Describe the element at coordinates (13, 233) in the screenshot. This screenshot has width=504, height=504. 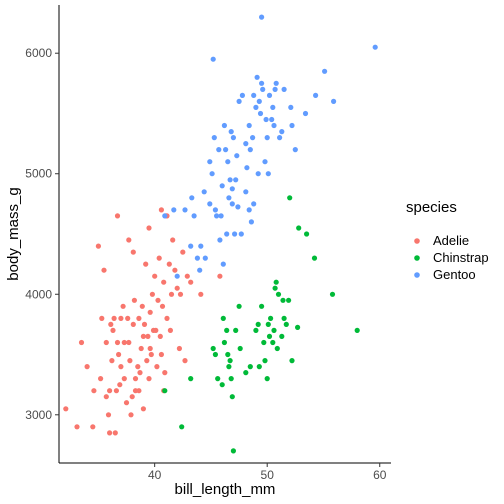
I see `y-axis-title: body_mass_g` at that location.